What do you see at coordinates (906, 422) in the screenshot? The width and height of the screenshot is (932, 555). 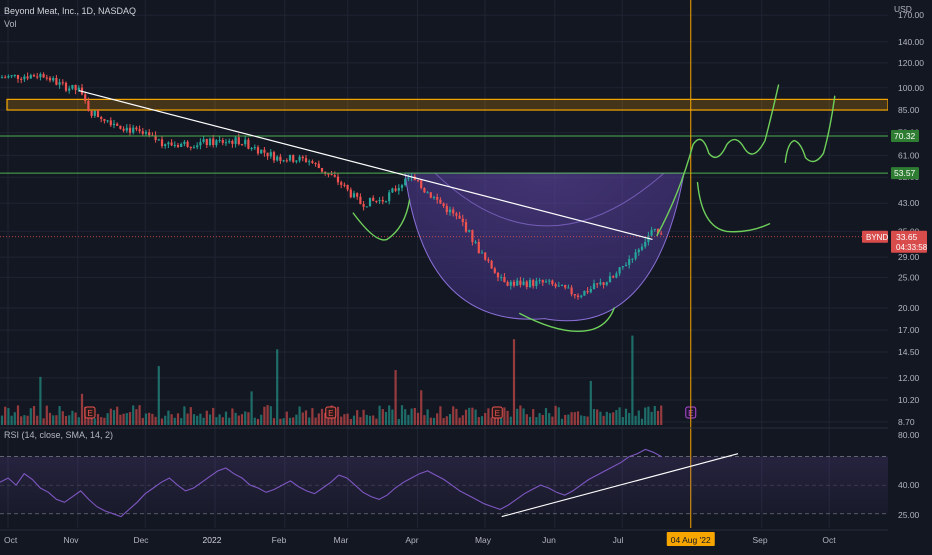 I see `price-tick: 8.70` at bounding box center [906, 422].